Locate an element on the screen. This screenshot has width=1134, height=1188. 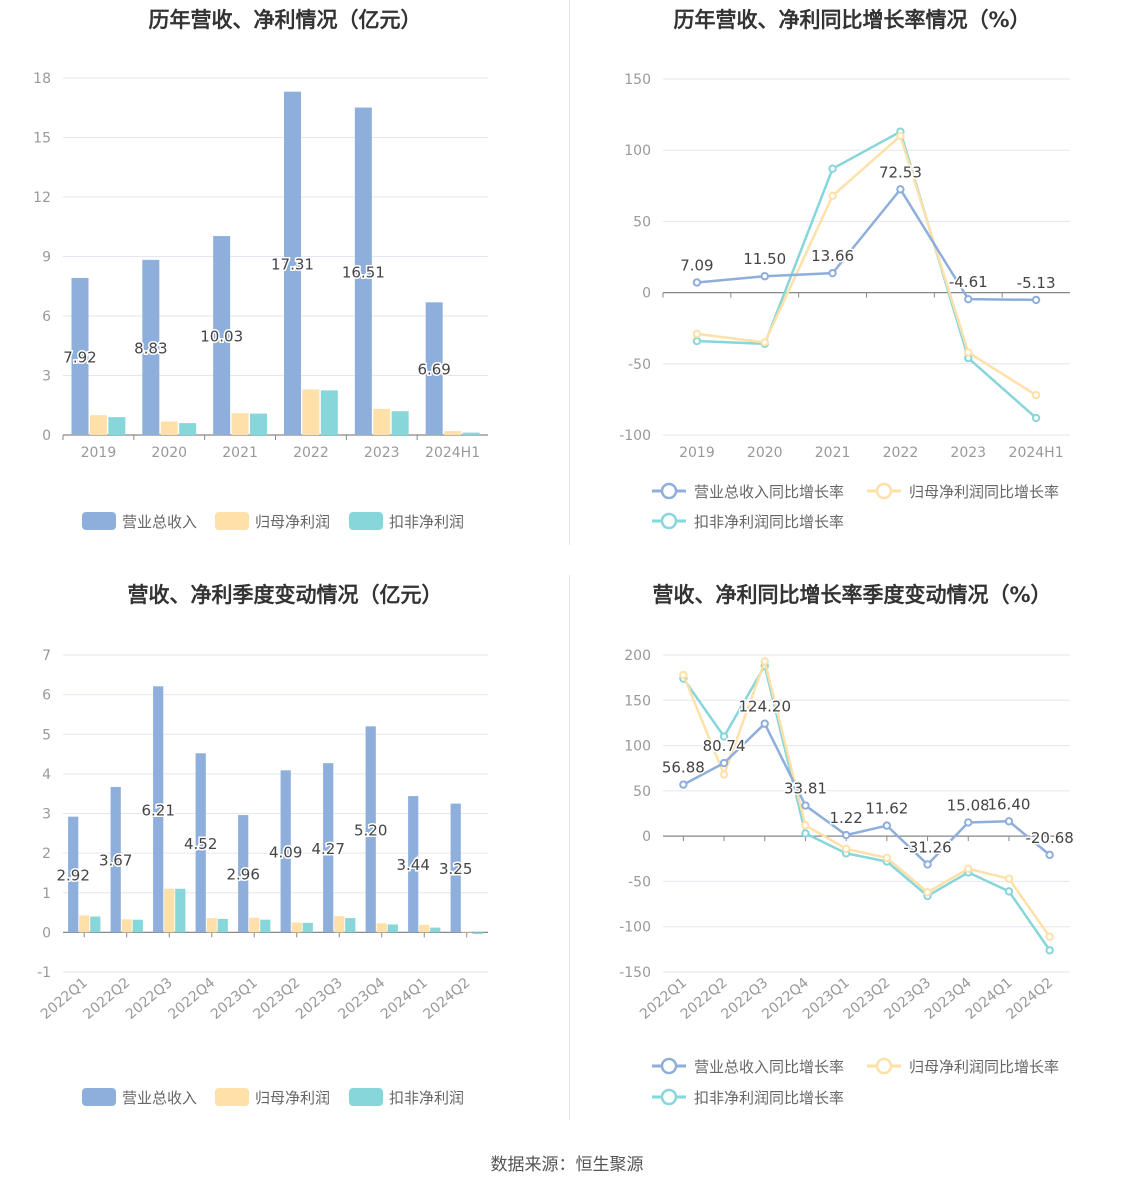
line-data-label: 16.40 is located at coordinates (1008, 804).